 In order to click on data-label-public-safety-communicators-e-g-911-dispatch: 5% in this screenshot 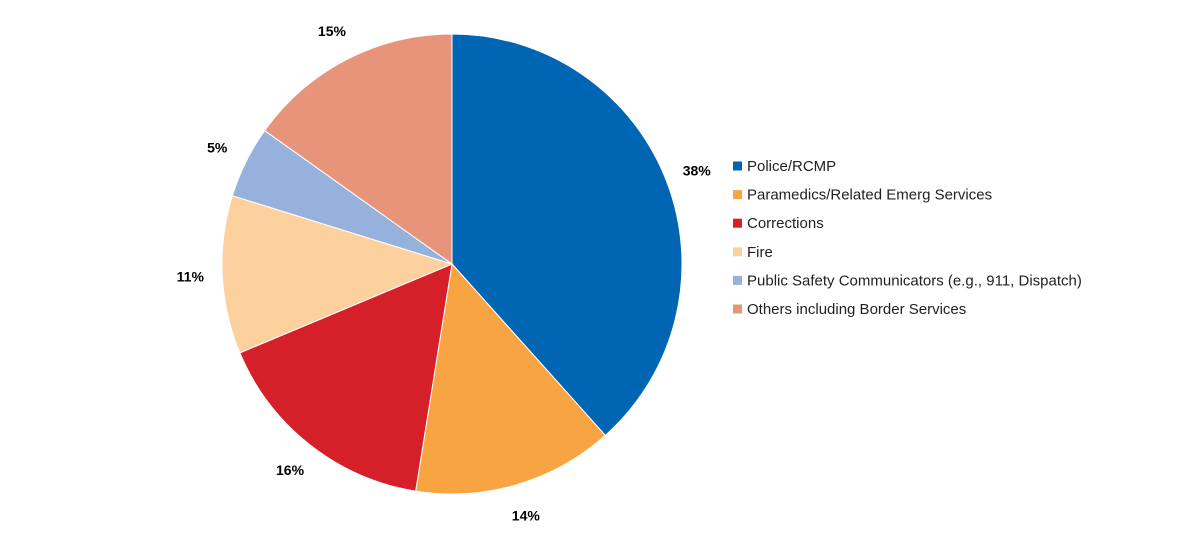, I will do `click(217, 148)`.